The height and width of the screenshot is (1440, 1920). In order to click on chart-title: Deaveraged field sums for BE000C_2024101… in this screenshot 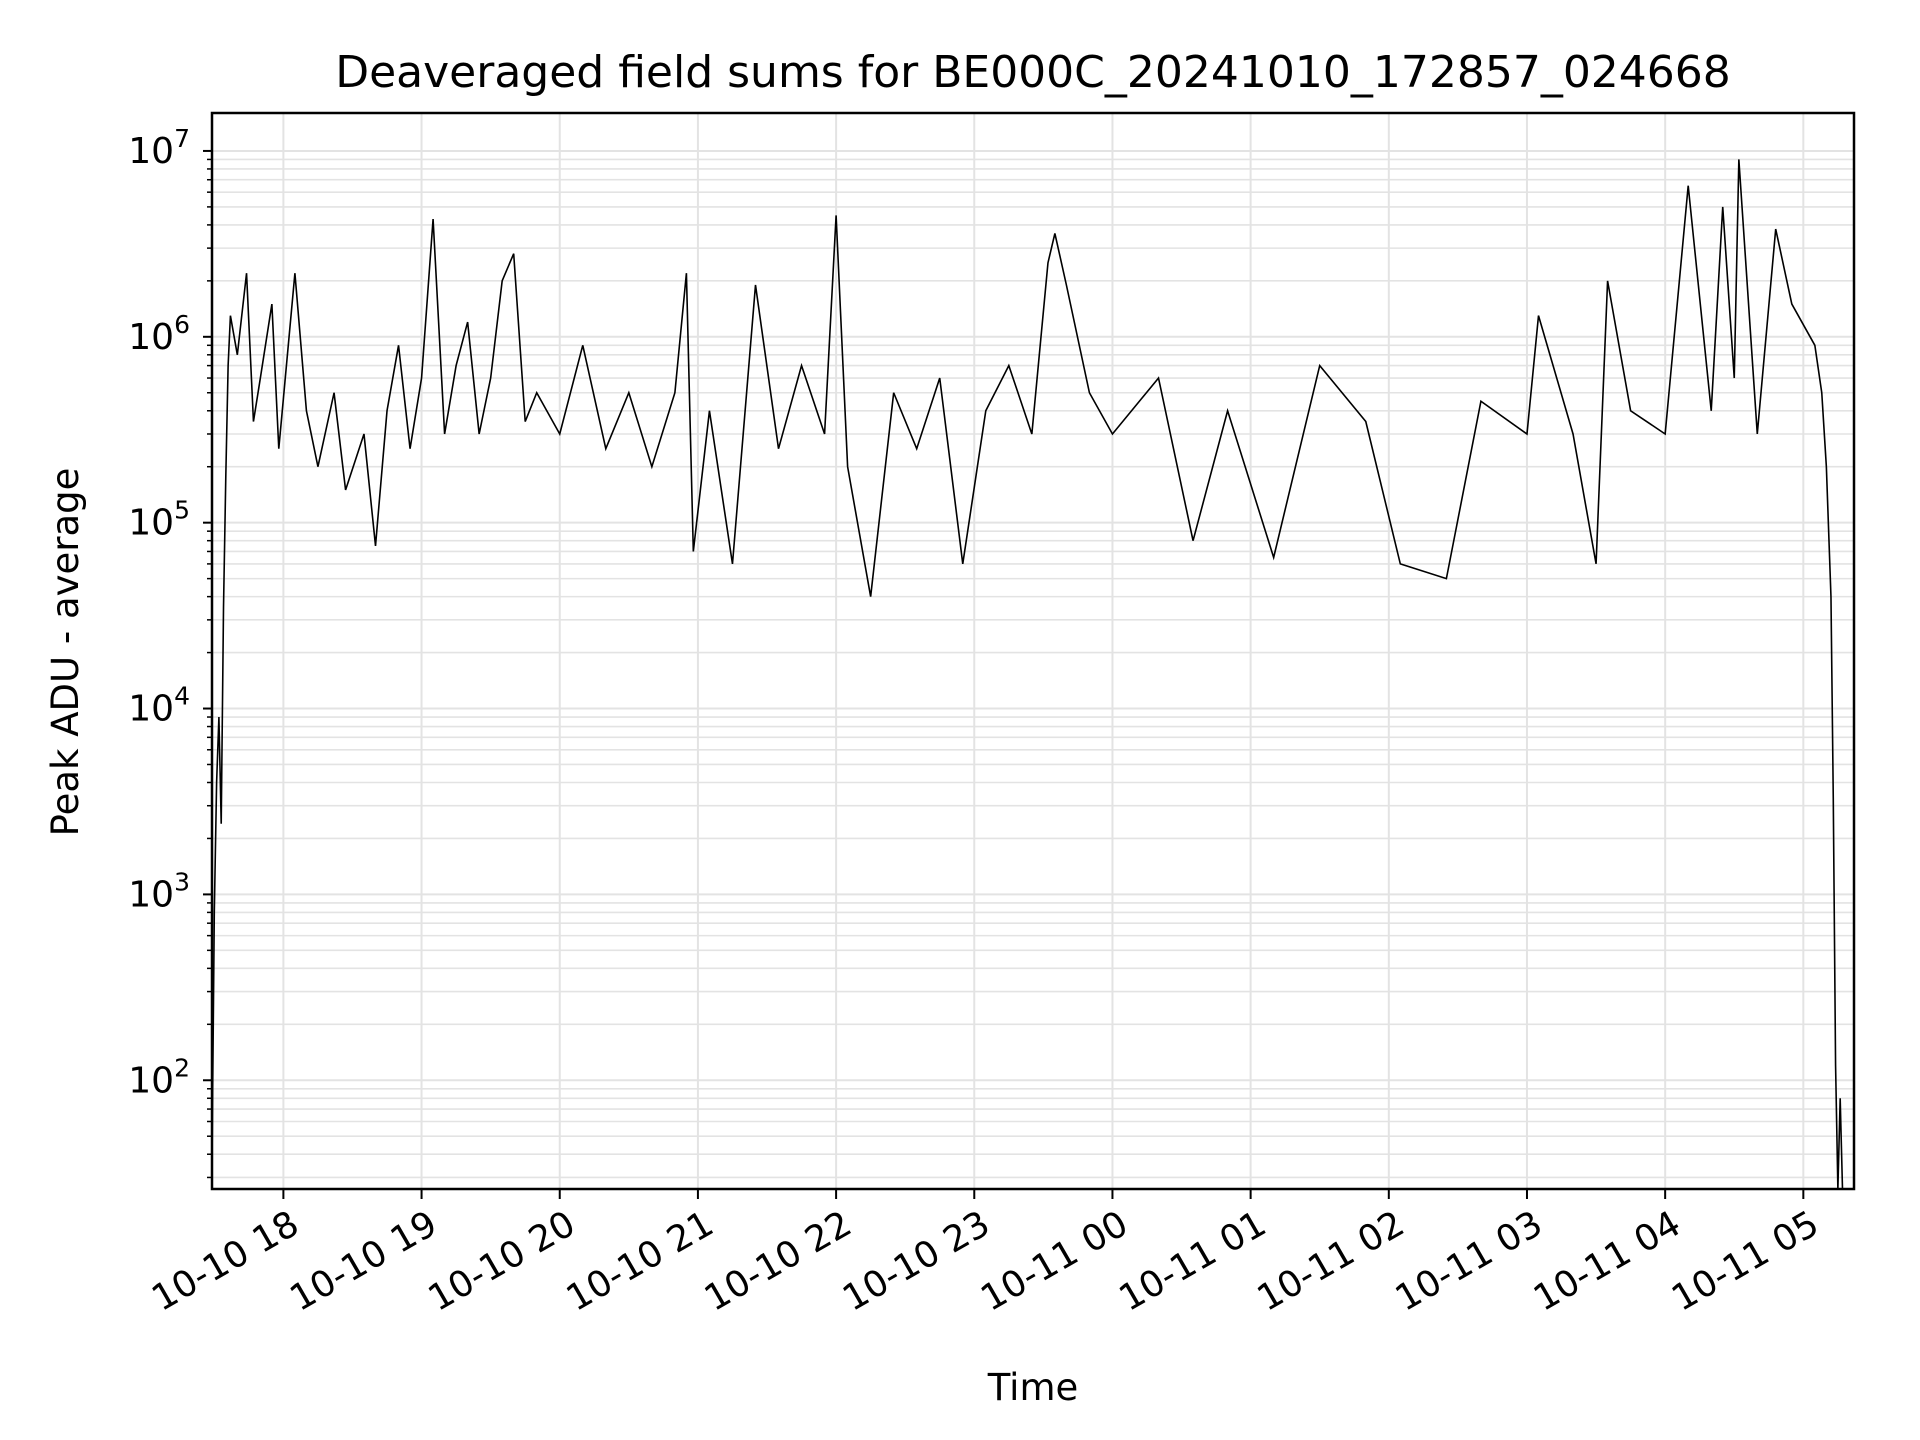, I will do `click(1033, 72)`.